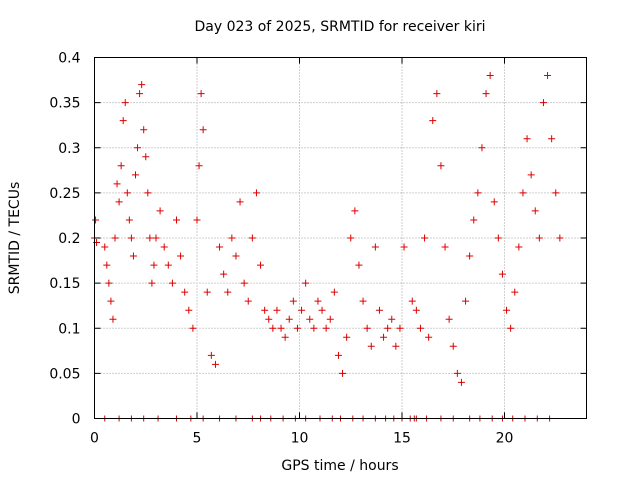 This screenshot has height=480, width=640. I want to click on y-tick-label: 0.15, so click(64, 284).